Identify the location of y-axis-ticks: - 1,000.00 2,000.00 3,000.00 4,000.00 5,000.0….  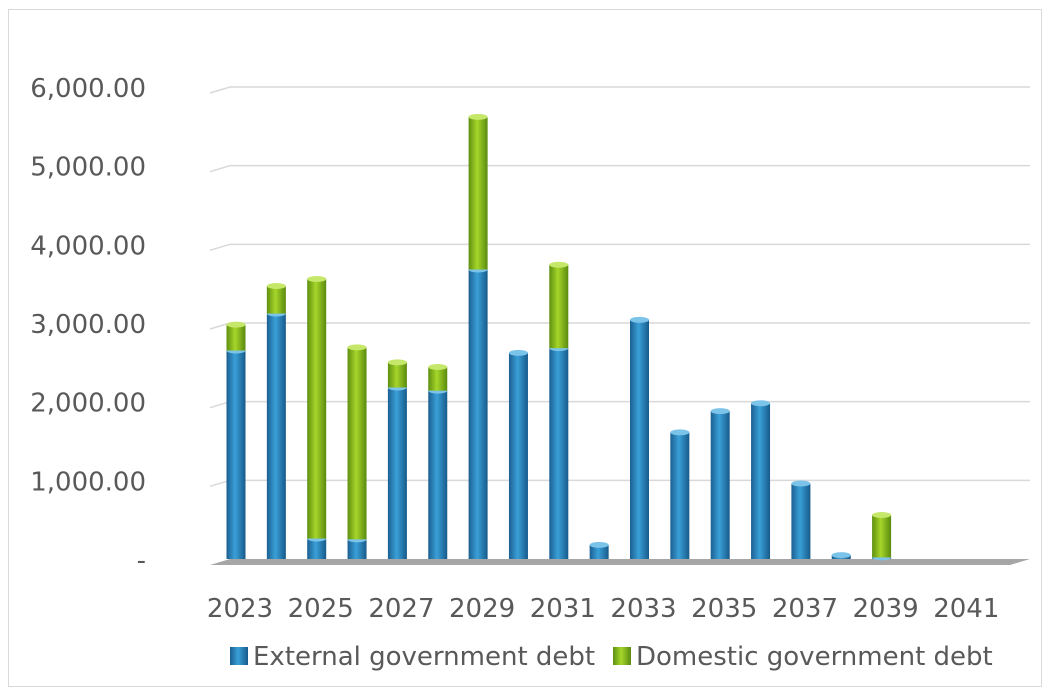
(88, 325).